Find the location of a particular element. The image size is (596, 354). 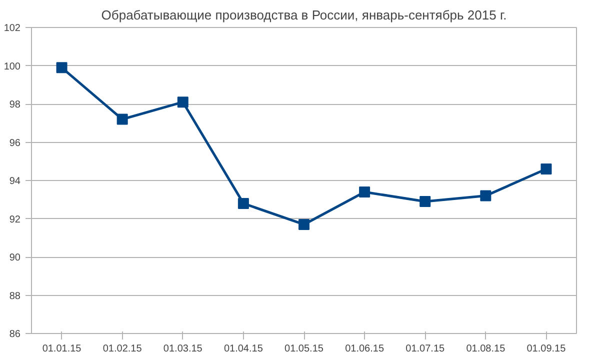

y-tick-label: 102 is located at coordinates (12, 28).